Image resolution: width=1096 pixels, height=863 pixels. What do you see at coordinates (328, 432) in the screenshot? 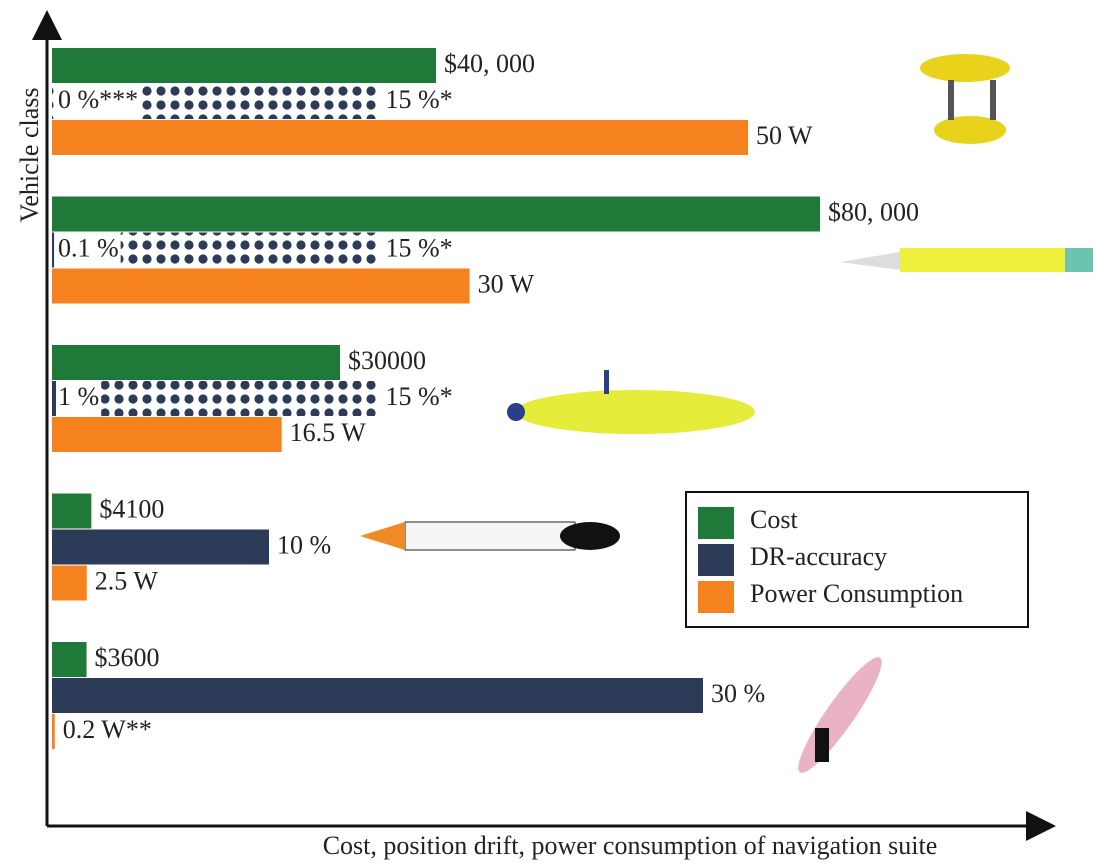
I see `value-label: 16.5 W` at bounding box center [328, 432].